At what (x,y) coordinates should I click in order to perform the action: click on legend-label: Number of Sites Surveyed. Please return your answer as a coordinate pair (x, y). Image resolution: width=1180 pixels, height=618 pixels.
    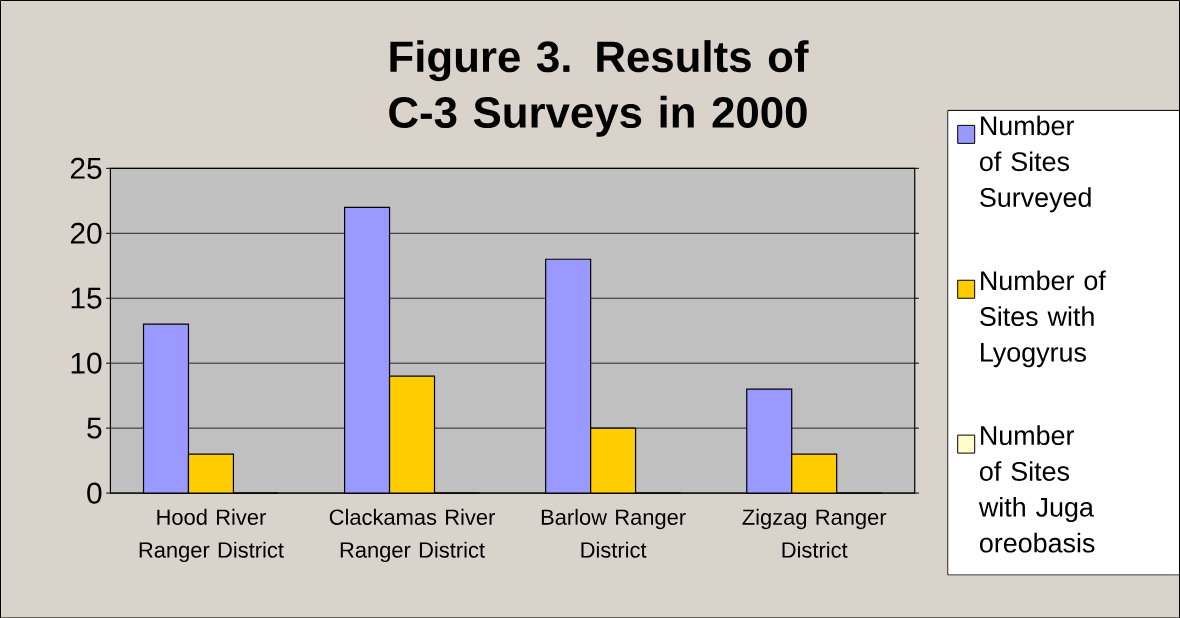
    Looking at the image, I should click on (1035, 164).